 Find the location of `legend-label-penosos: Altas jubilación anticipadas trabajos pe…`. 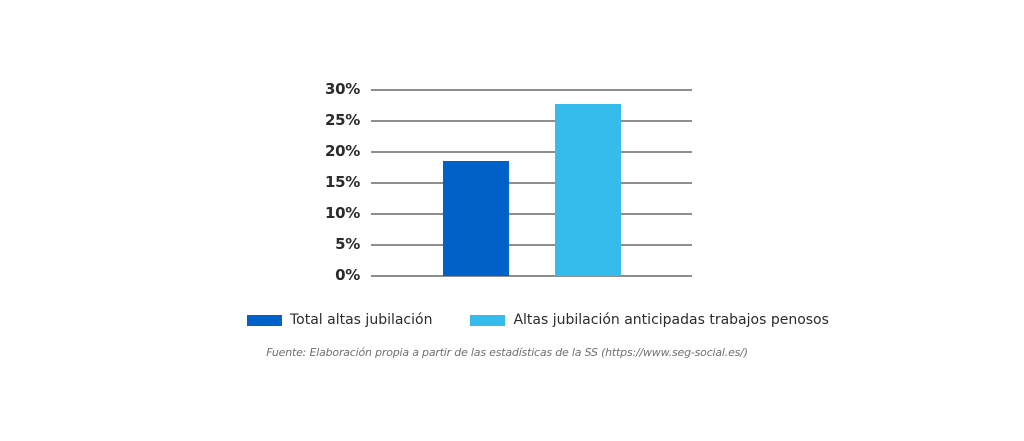

legend-label-penosos: Altas jubilación anticipadas trabajos pe… is located at coordinates (671, 320).